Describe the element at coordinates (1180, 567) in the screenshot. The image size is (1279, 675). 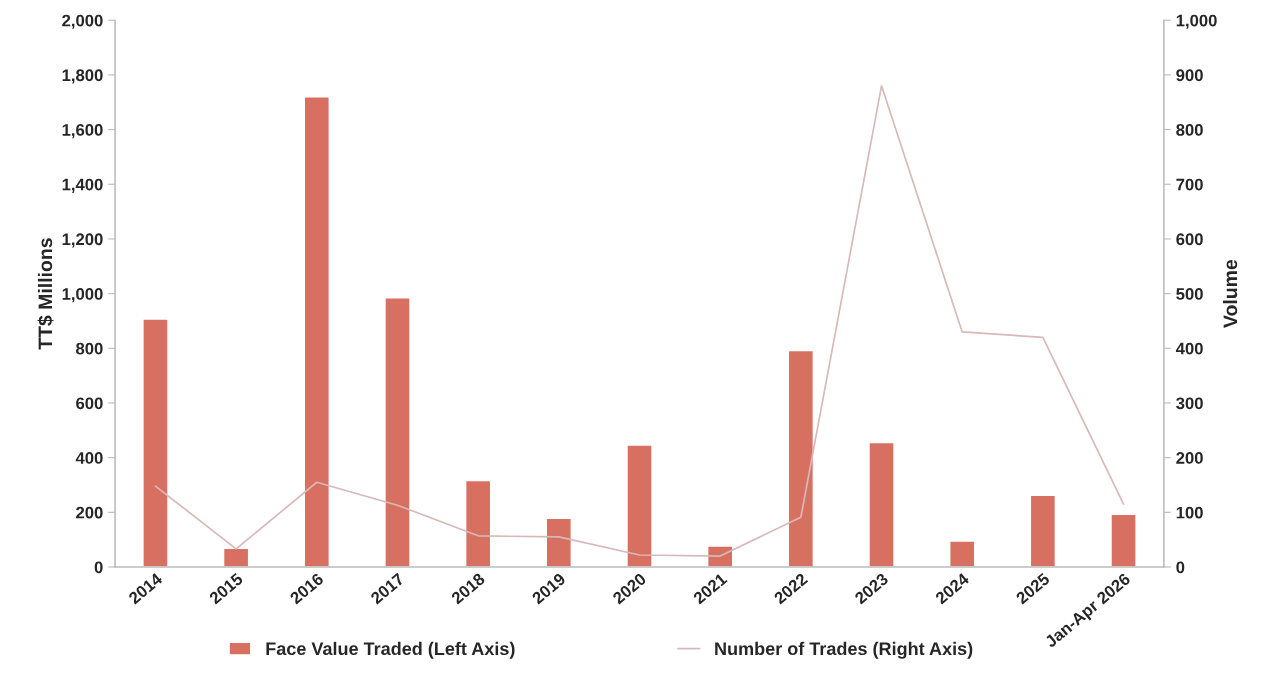
I see `y2-tick-label: 0` at that location.